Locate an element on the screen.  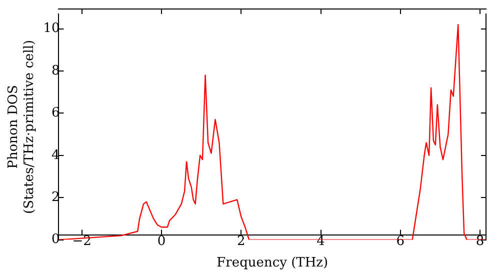
x-tick-label: −2 is located at coordinates (82, 241).